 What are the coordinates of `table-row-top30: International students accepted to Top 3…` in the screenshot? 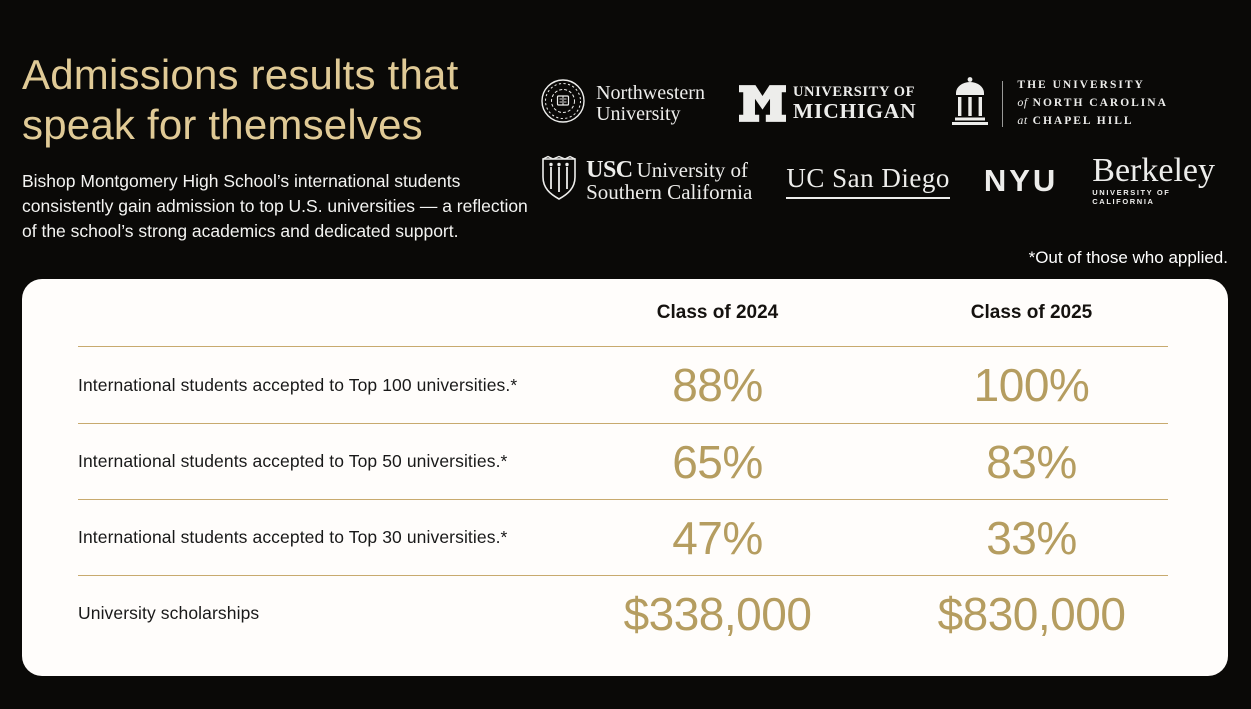 It's located at (623, 537).